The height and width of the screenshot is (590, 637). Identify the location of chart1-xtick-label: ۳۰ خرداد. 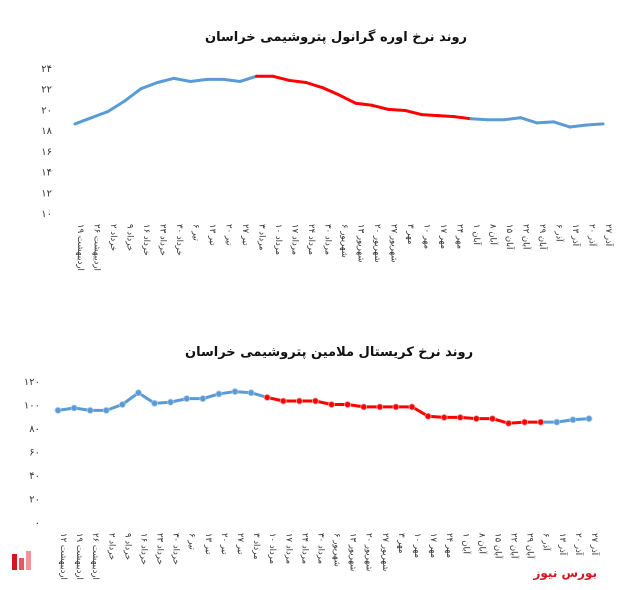
(179, 240).